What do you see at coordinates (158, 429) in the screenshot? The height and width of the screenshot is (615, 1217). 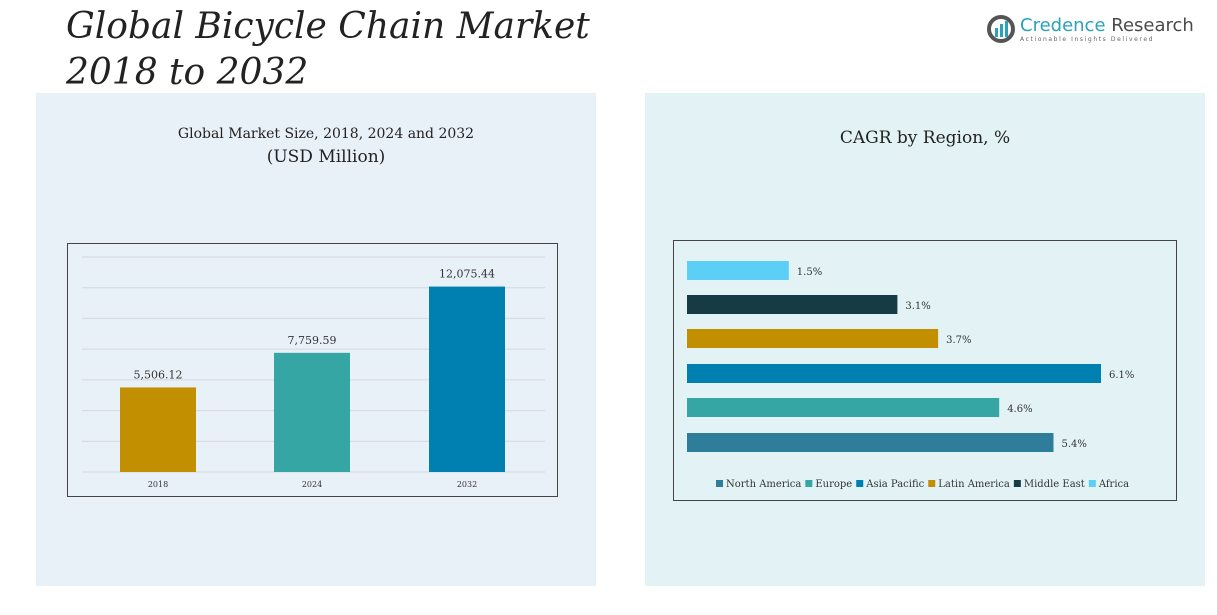 I see `bar-2018` at bounding box center [158, 429].